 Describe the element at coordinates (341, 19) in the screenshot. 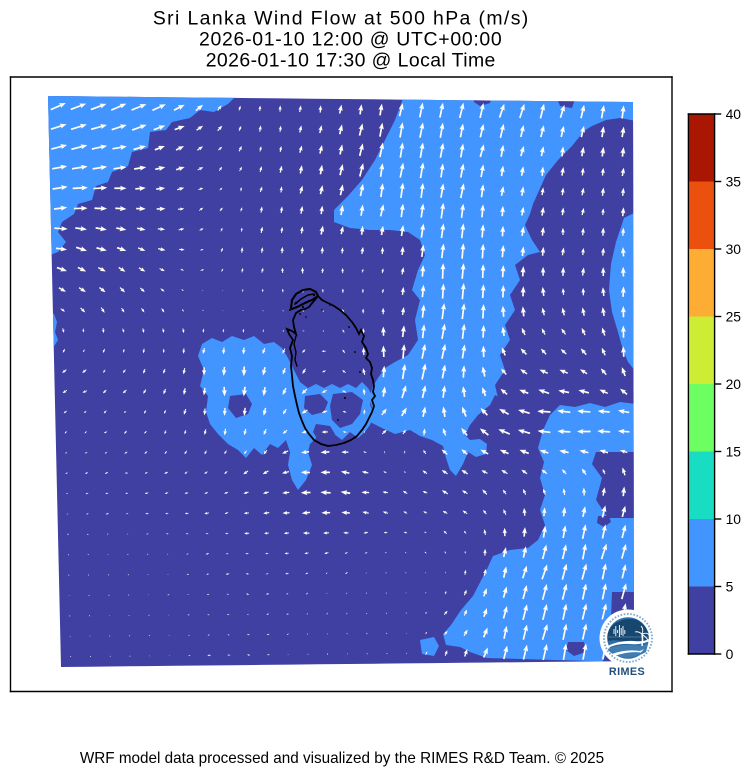

I see `svg-text:Sri Lanka Wind Flow at 500 hPa: Sri Lanka Wind Flow at 500 hPa (m/s)` at that location.